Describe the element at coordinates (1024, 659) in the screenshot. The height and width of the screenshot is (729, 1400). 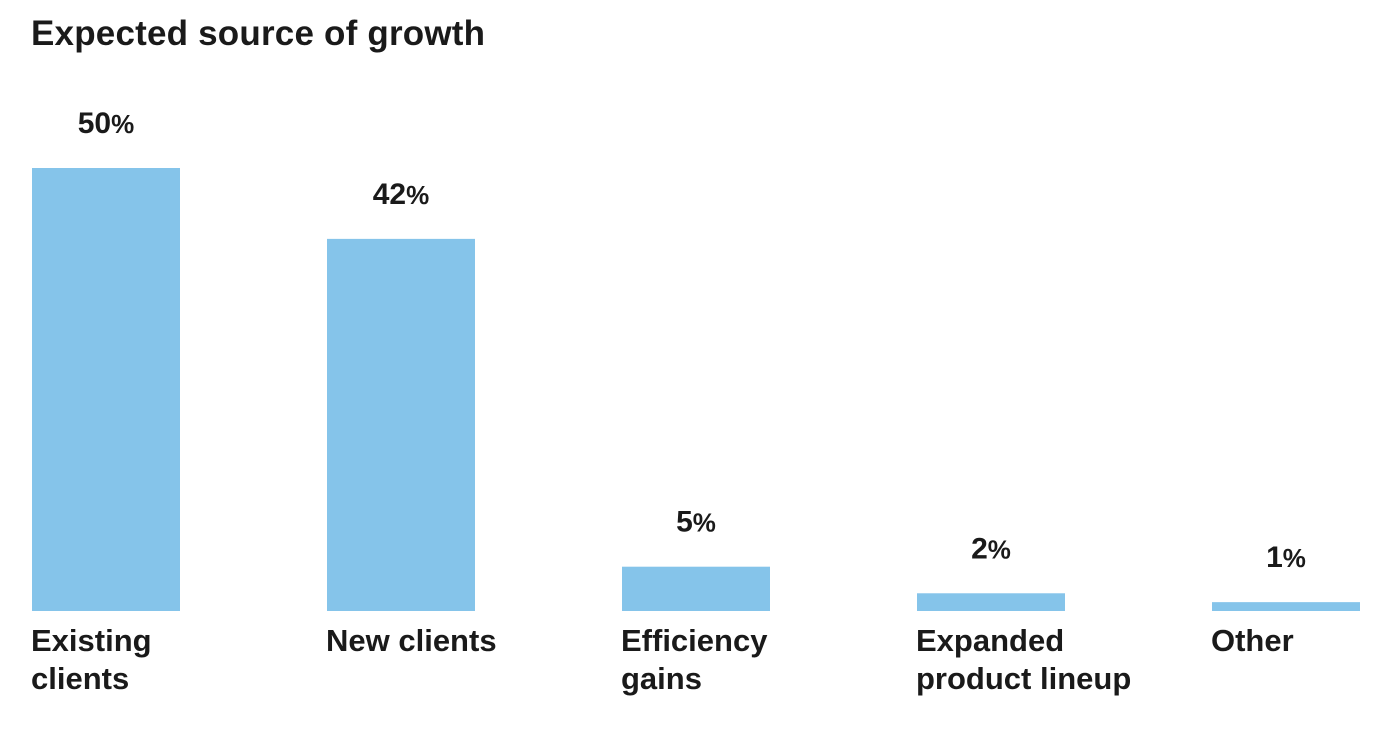
I see `category-label-4: Expanded product lineup` at that location.